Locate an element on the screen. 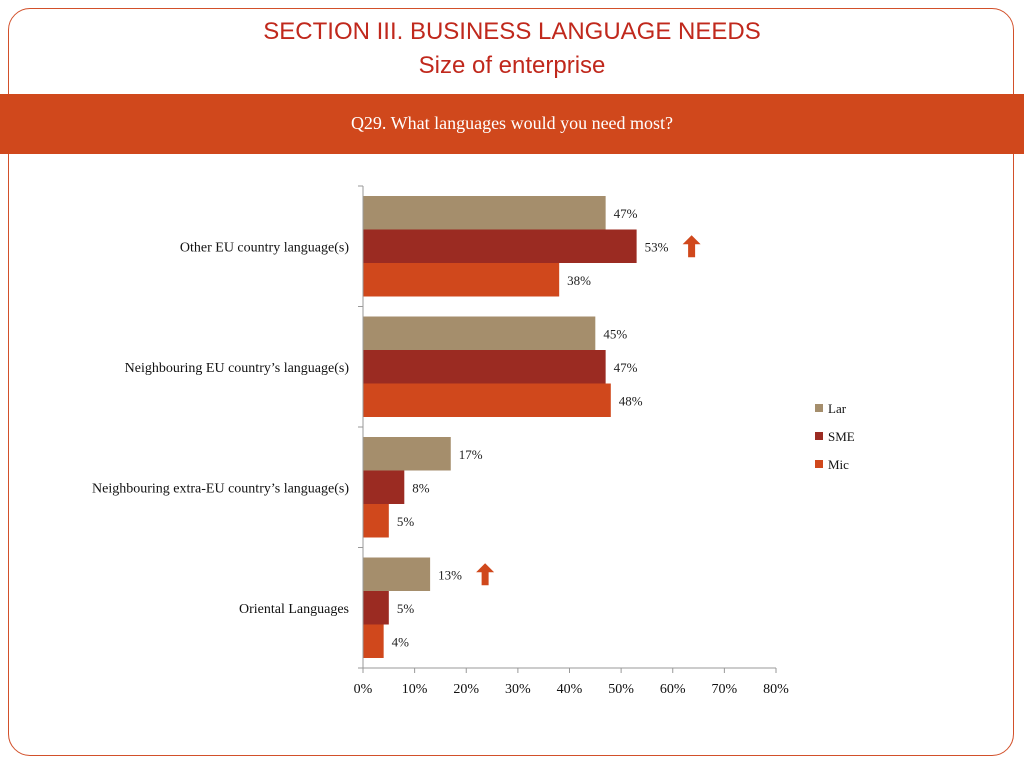 The width and height of the screenshot is (1024, 768). question-text: Q29. What languages would you need most? is located at coordinates (512, 123).